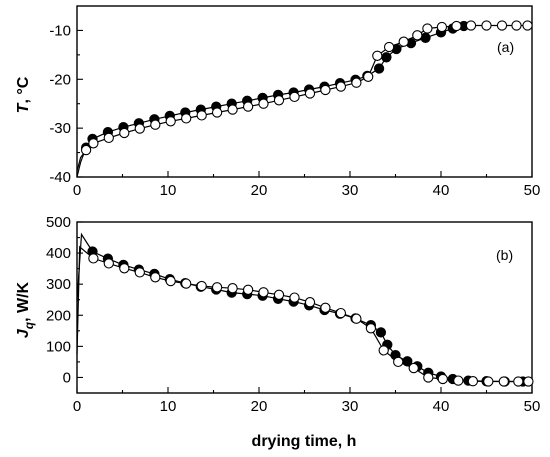 This screenshot has width=550, height=457. What do you see at coordinates (67, 377) in the screenshot?
I see `y-tick-label: 0` at bounding box center [67, 377].